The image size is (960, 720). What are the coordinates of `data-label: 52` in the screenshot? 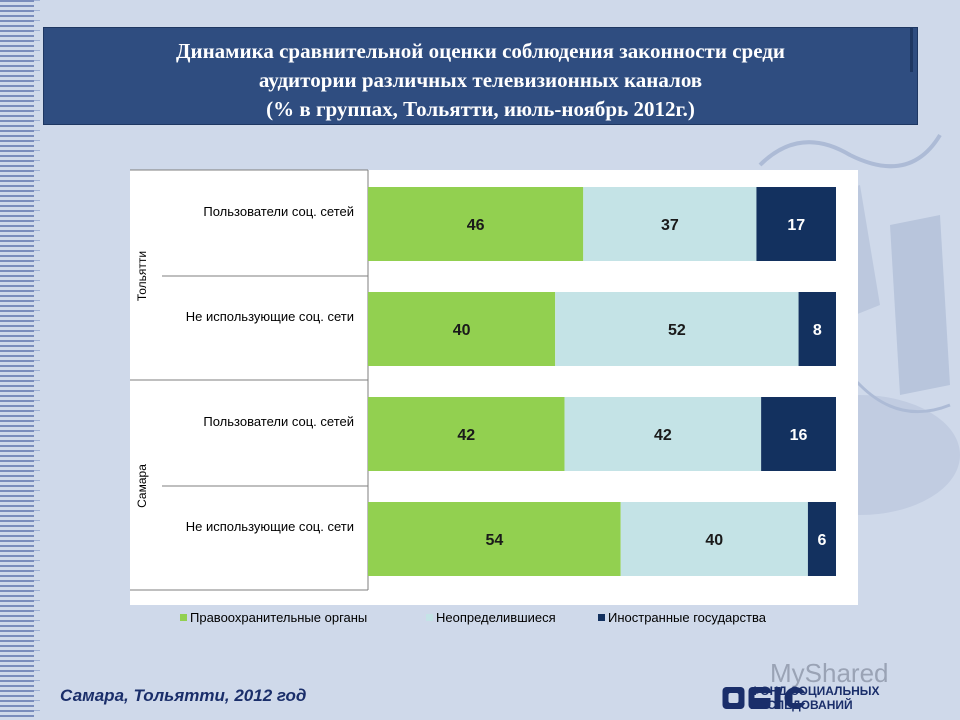 It's located at (677, 330).